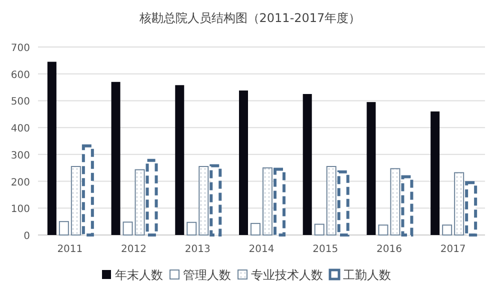 Image resolution: width=500 pixels, height=300 pixels. I want to click on legend-label: 工勤人数, so click(367, 275).